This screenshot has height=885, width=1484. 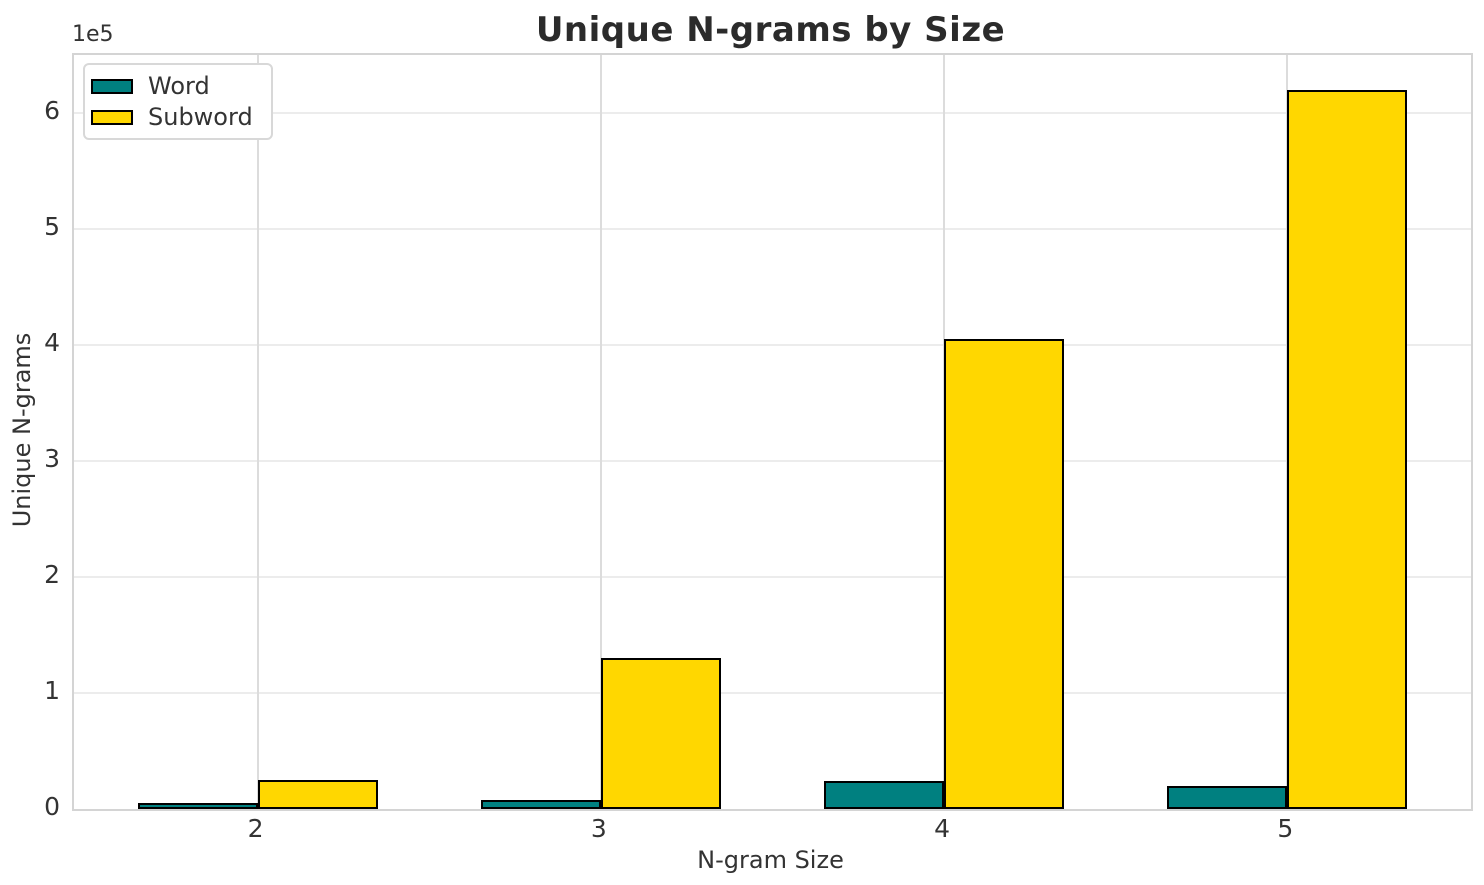 What do you see at coordinates (93, 34) in the screenshot?
I see `y-axis-offset-text: 1e5` at bounding box center [93, 34].